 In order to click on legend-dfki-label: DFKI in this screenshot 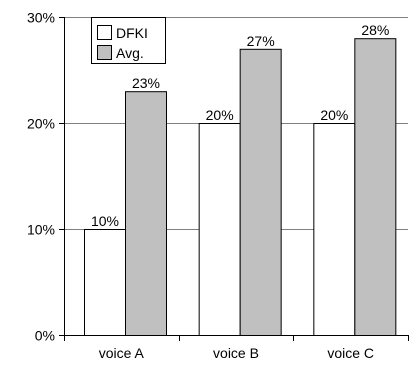, I will do `click(132, 33)`.